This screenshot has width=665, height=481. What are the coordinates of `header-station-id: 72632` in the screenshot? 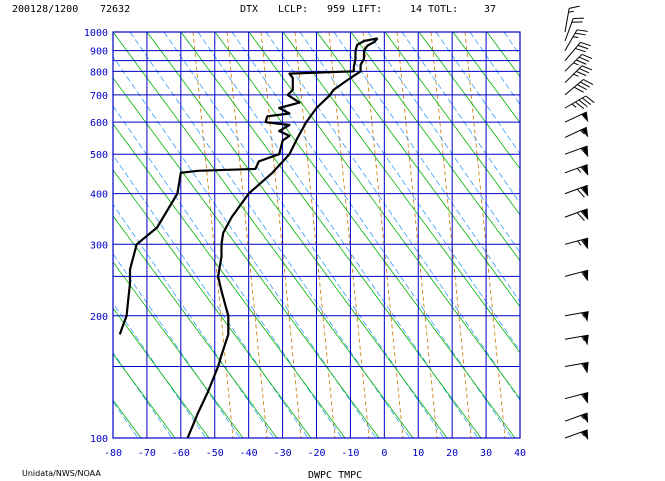 It's located at (115, 9).